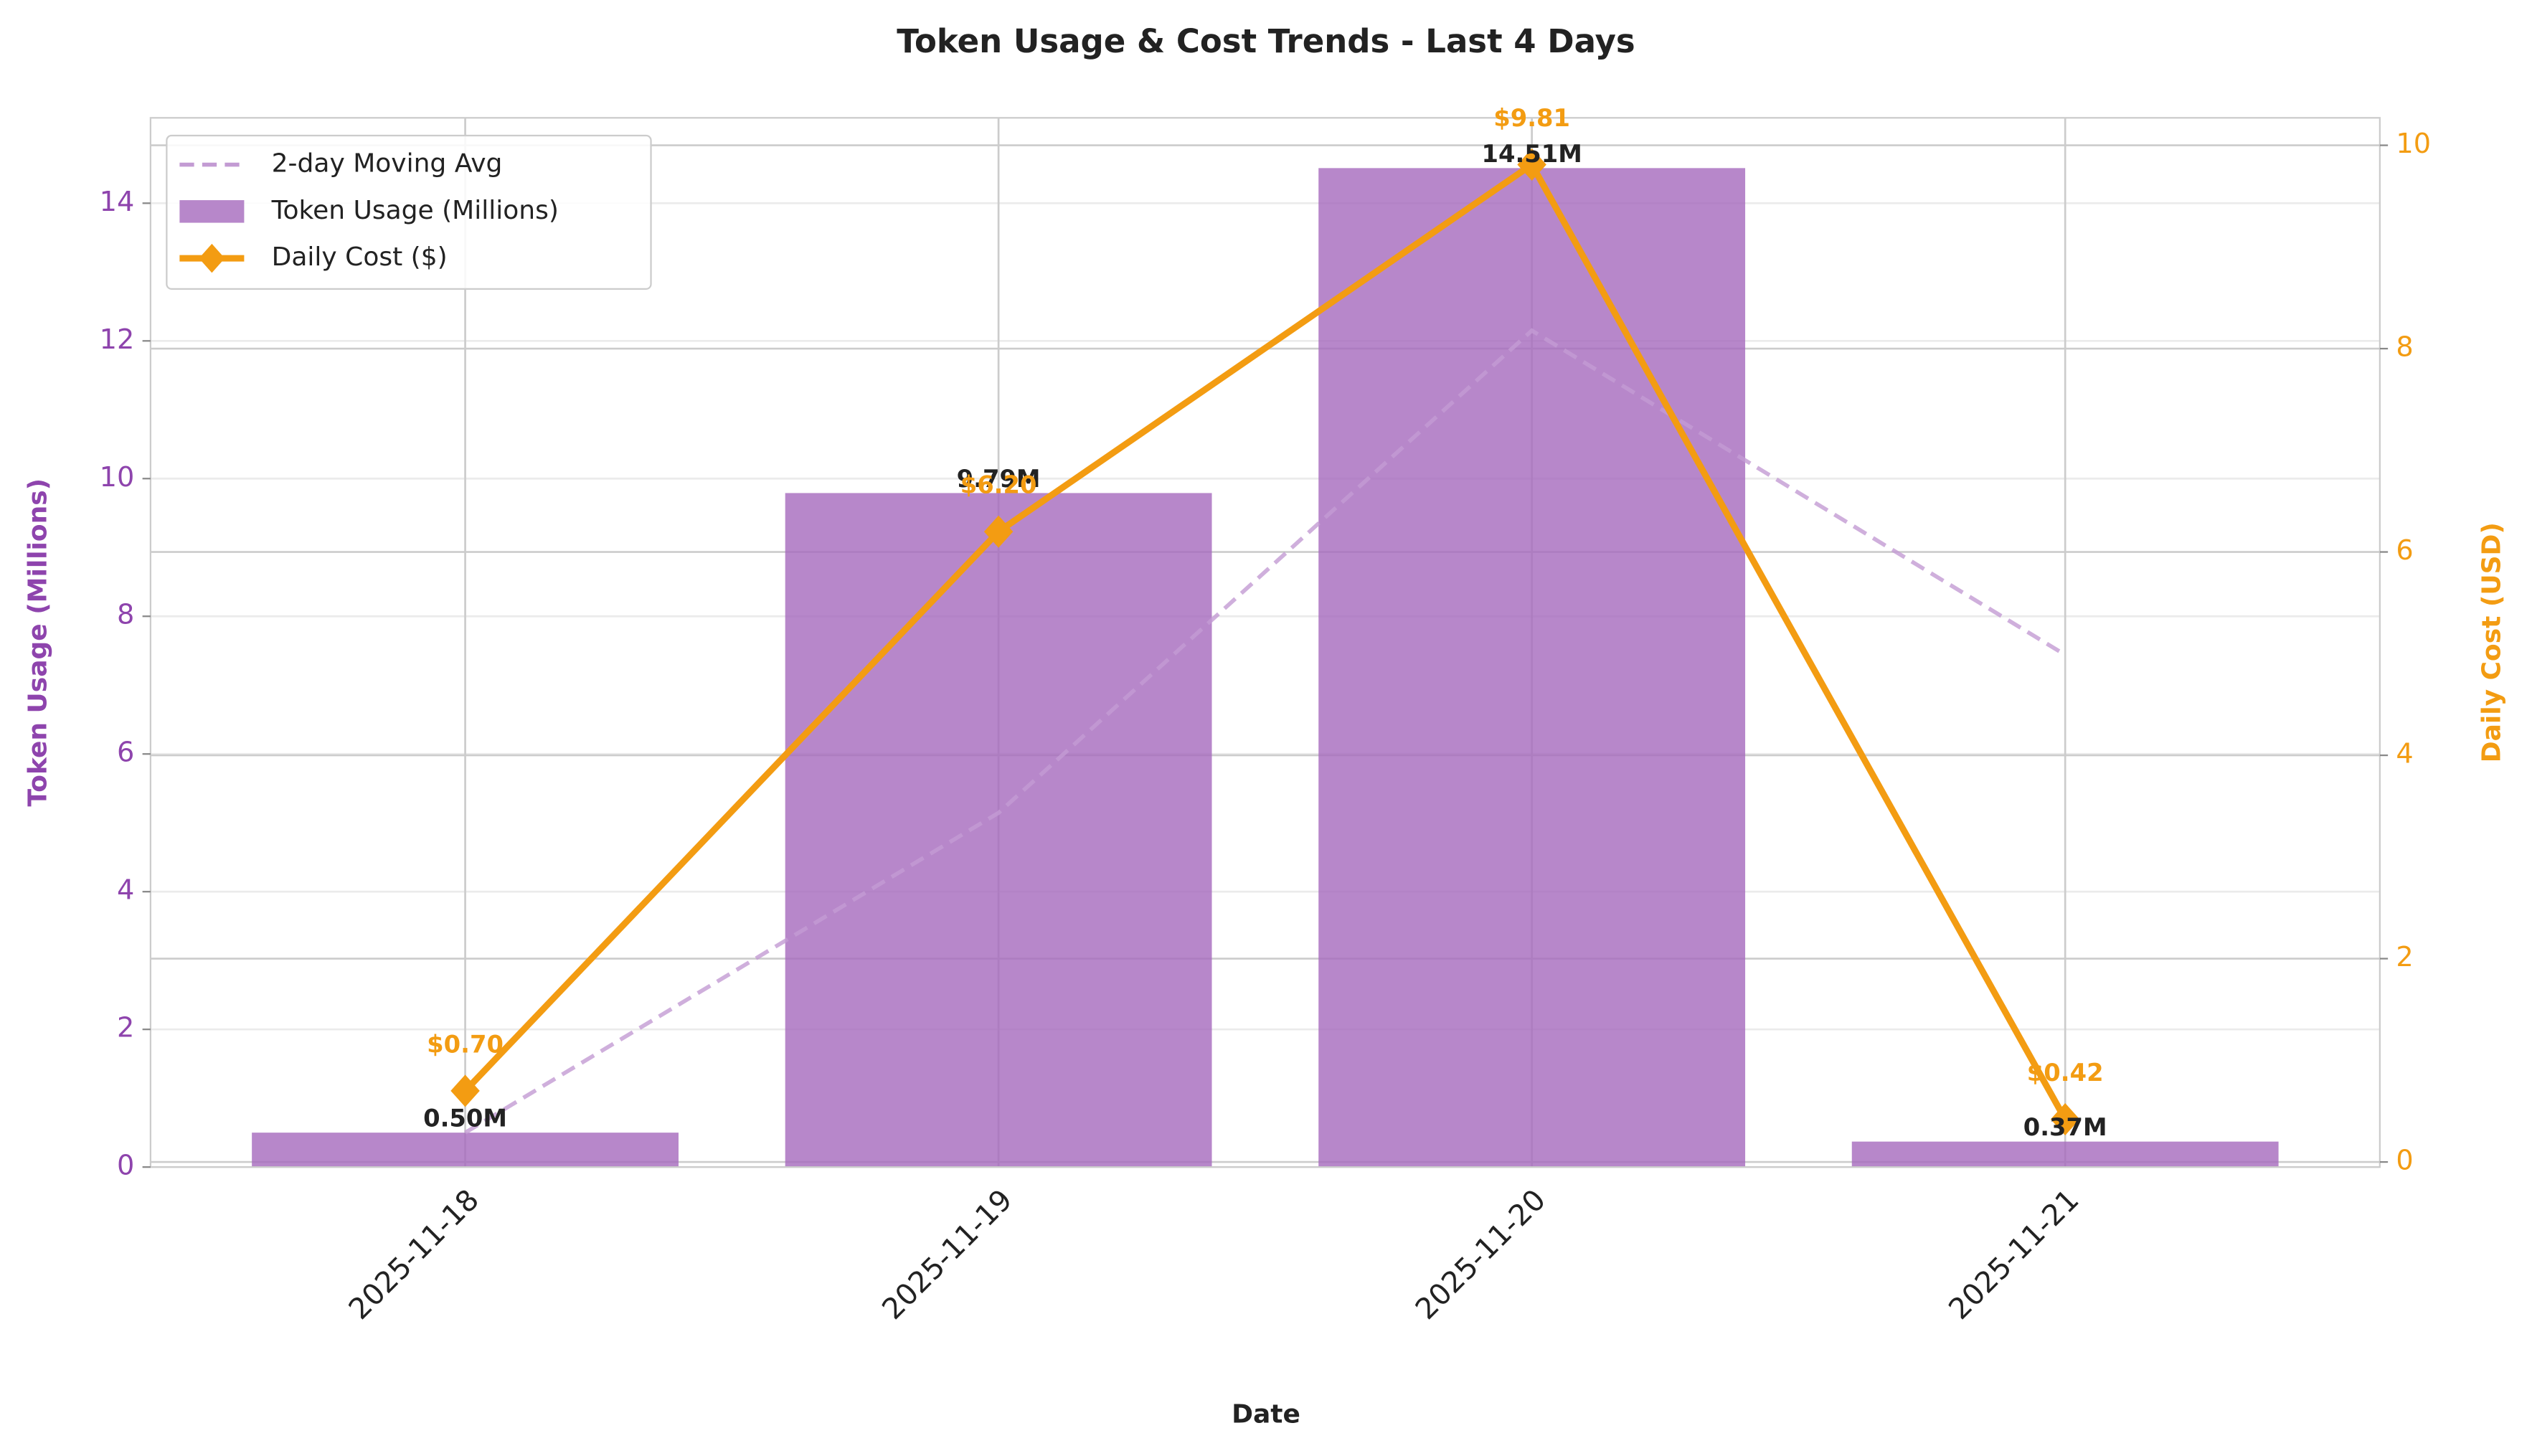  What do you see at coordinates (2491, 642) in the screenshot?
I see `y2-axis-label: Daily Cost (USD)` at bounding box center [2491, 642].